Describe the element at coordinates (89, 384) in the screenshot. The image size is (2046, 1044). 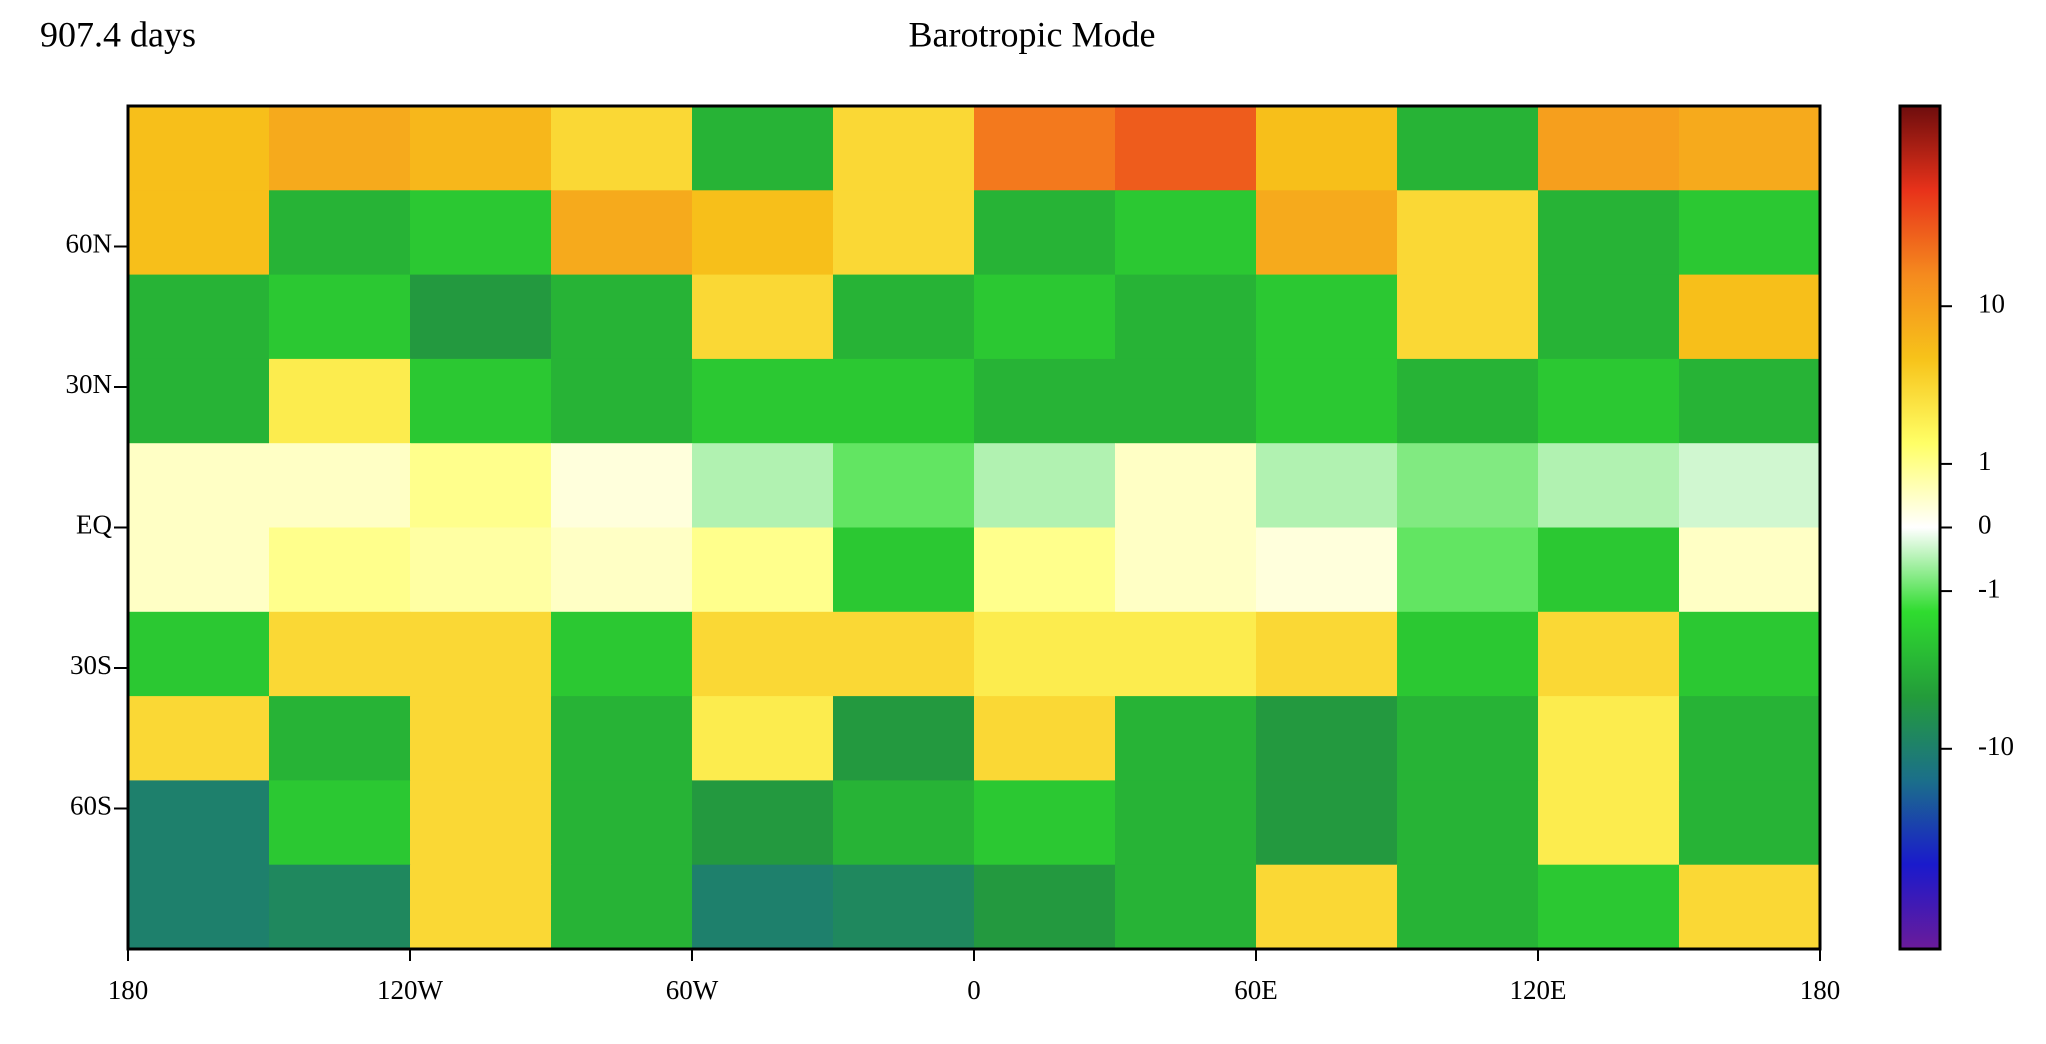
I see `y-tick-label: 30N` at that location.